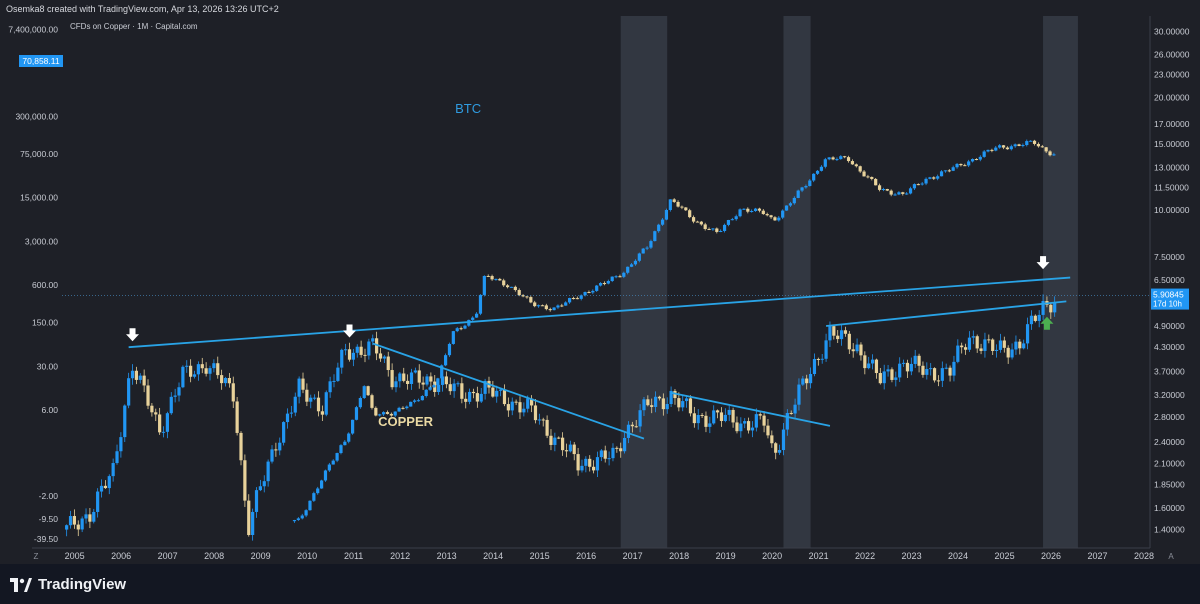 Image resolution: width=1200 pixels, height=604 pixels. Describe the element at coordinates (41, 61) in the screenshot. I see `btc-last-price-bg` at that location.